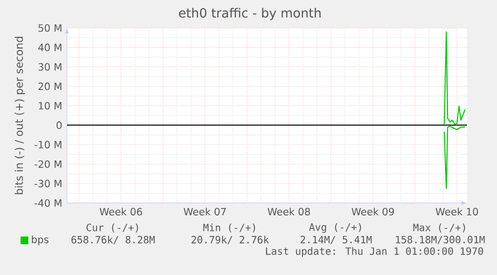 The height and width of the screenshot is (275, 497). Describe the element at coordinates (121, 212) in the screenshot. I see `x-tick-label: Week 06` at that location.